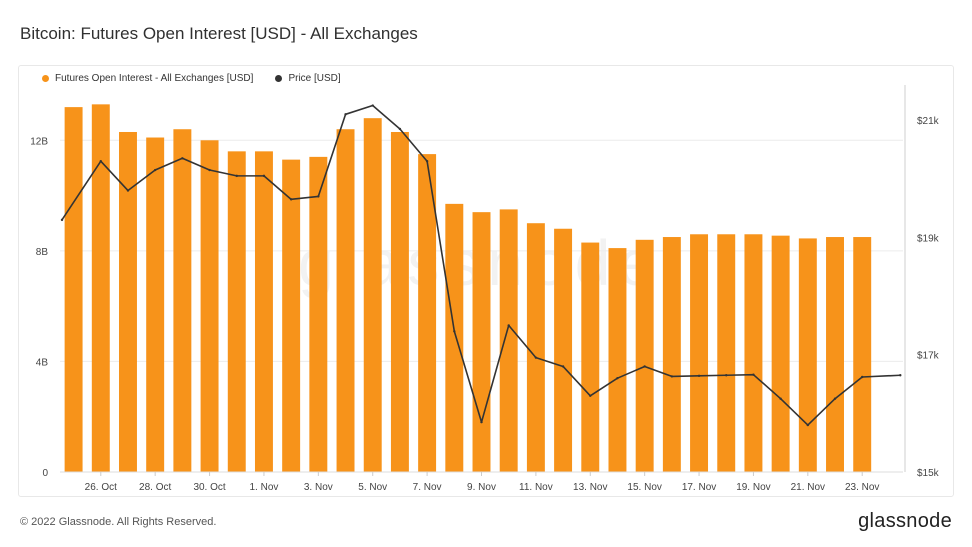 The width and height of the screenshot is (972, 547). Describe the element at coordinates (39, 141) in the screenshot. I see `y-left-tick-label: 12B` at that location.